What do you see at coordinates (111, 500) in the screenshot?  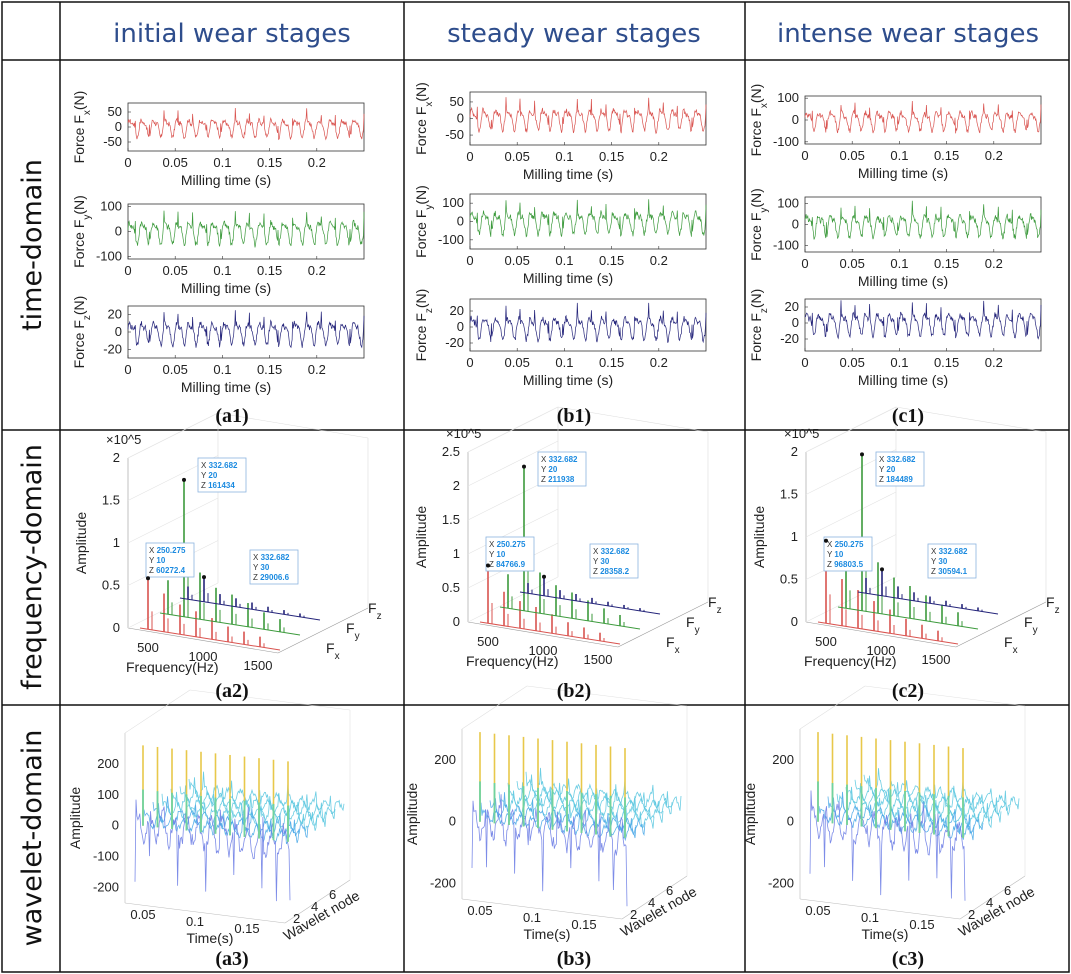 I see `y-tick-label: 1.5` at bounding box center [111, 500].